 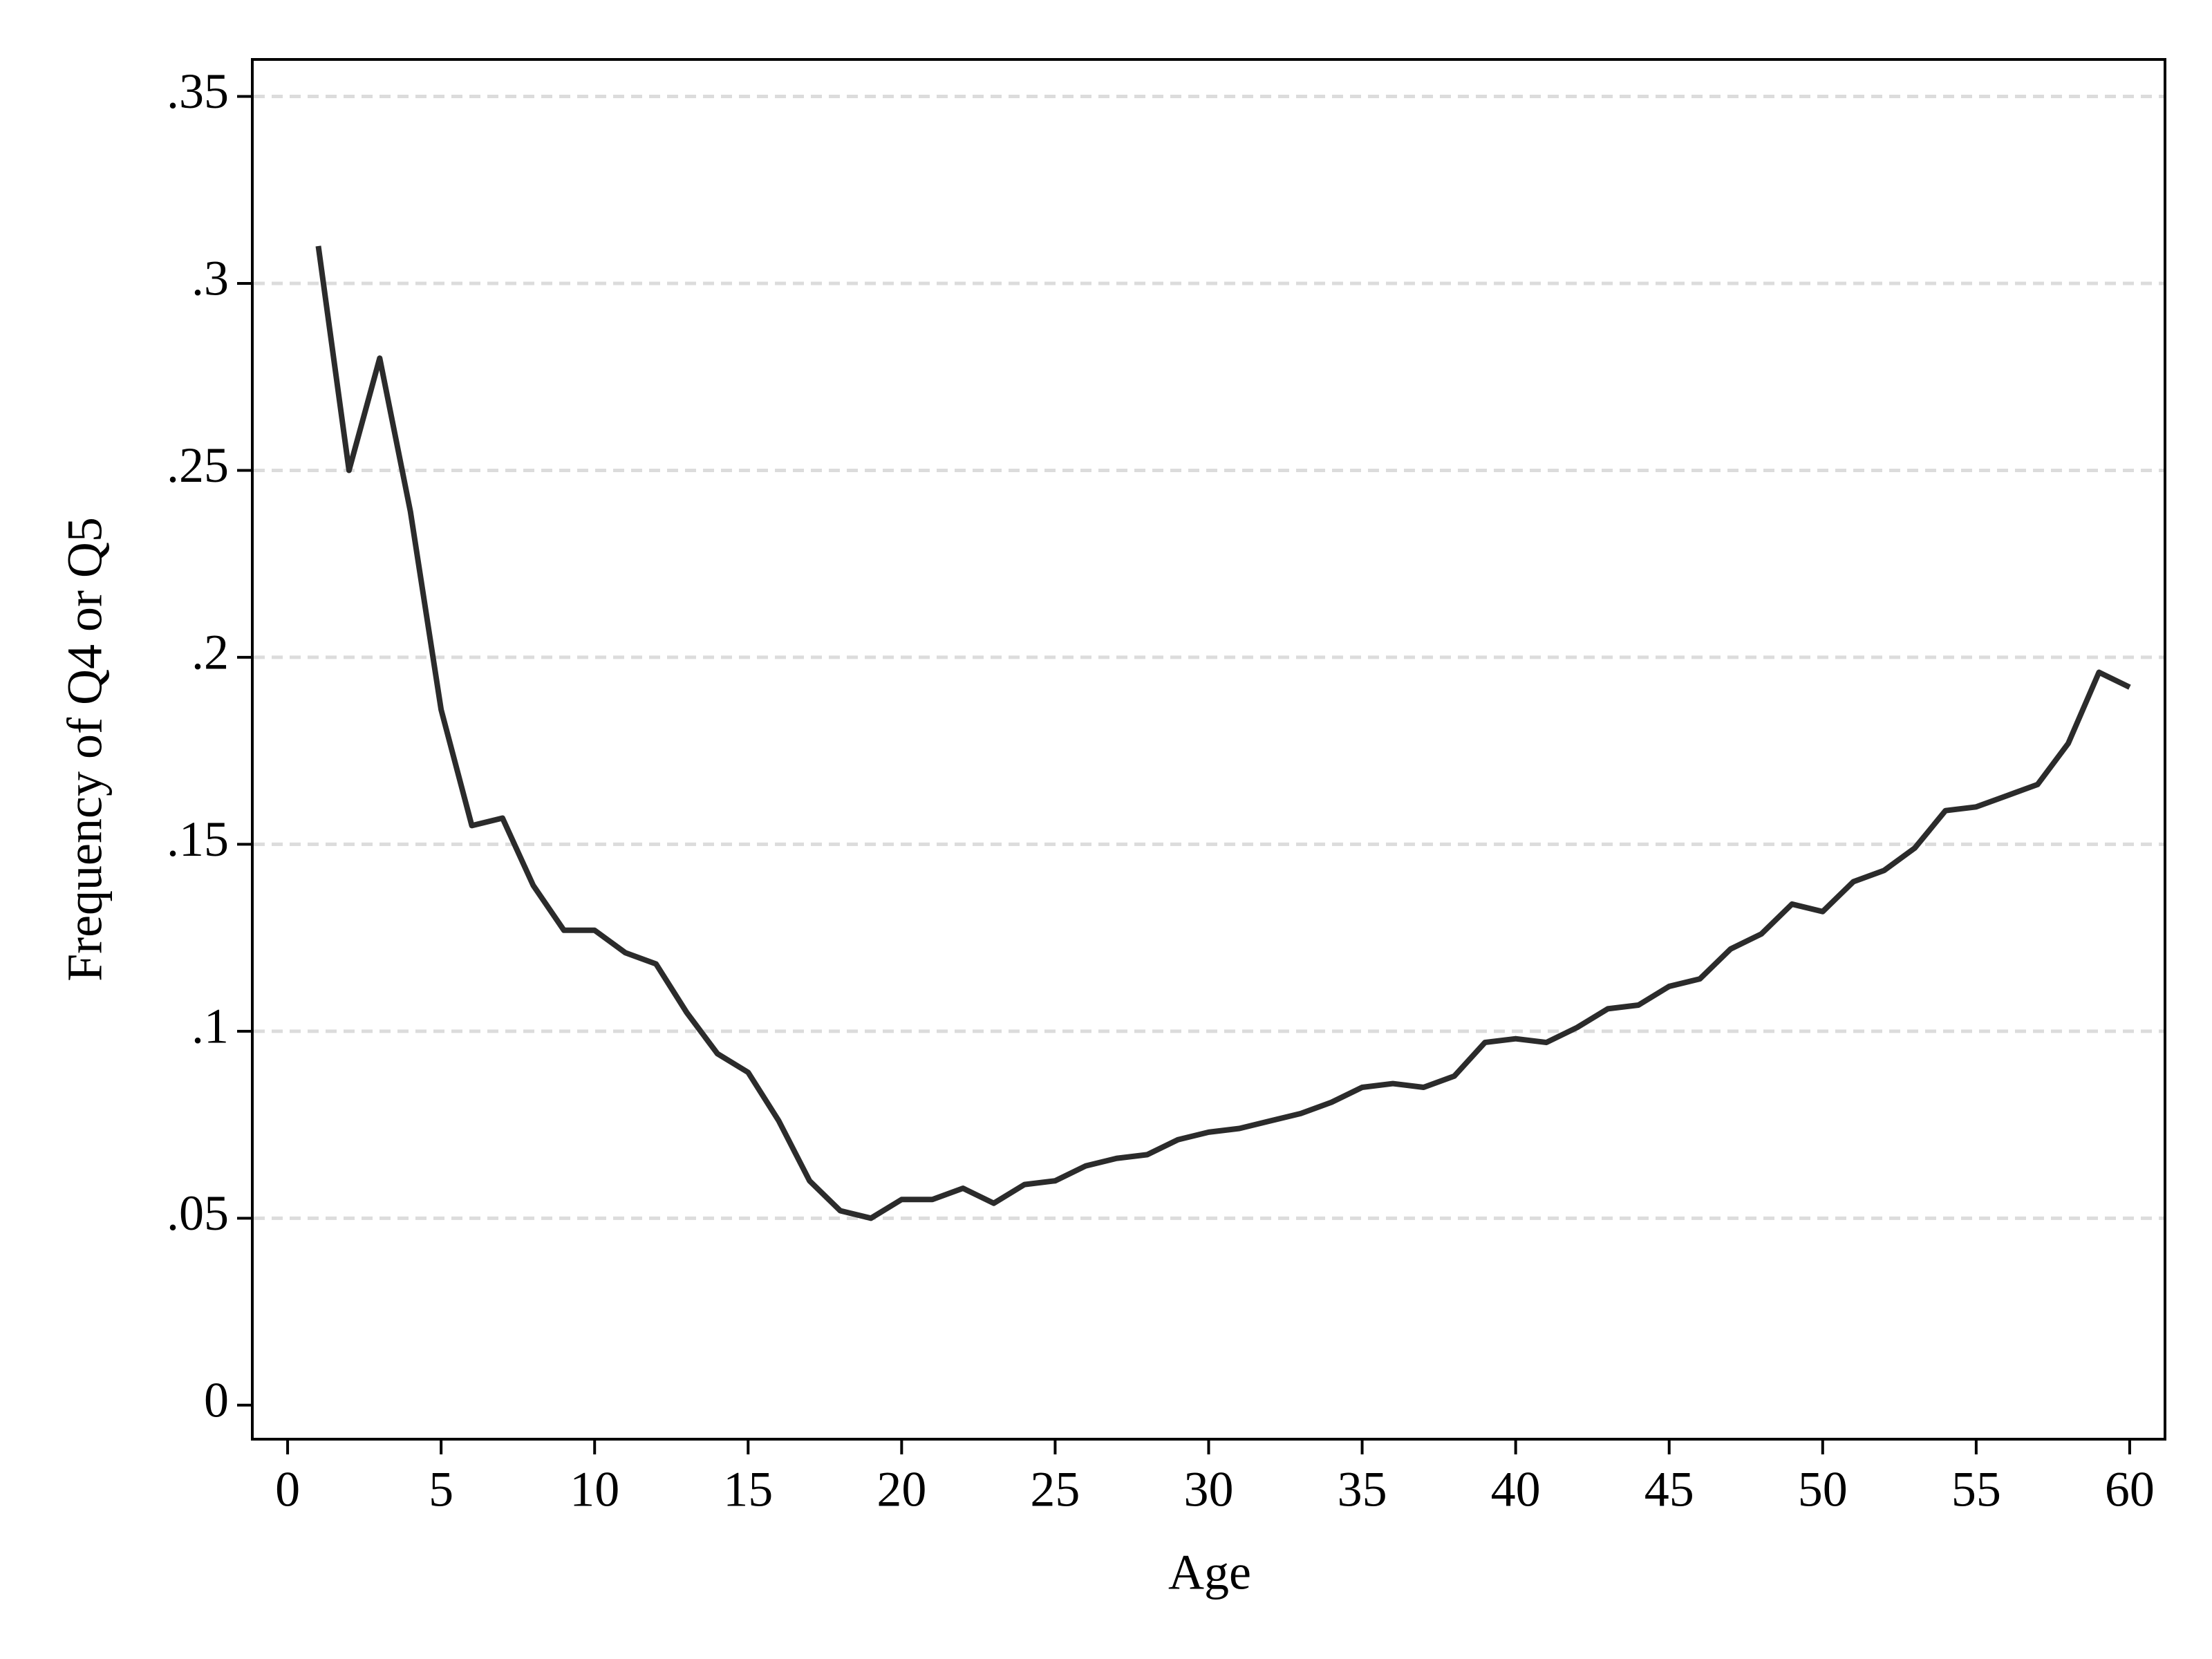 What do you see at coordinates (85, 749) in the screenshot?
I see `y-axis-label: Frequency of Q4 or Q5` at bounding box center [85, 749].